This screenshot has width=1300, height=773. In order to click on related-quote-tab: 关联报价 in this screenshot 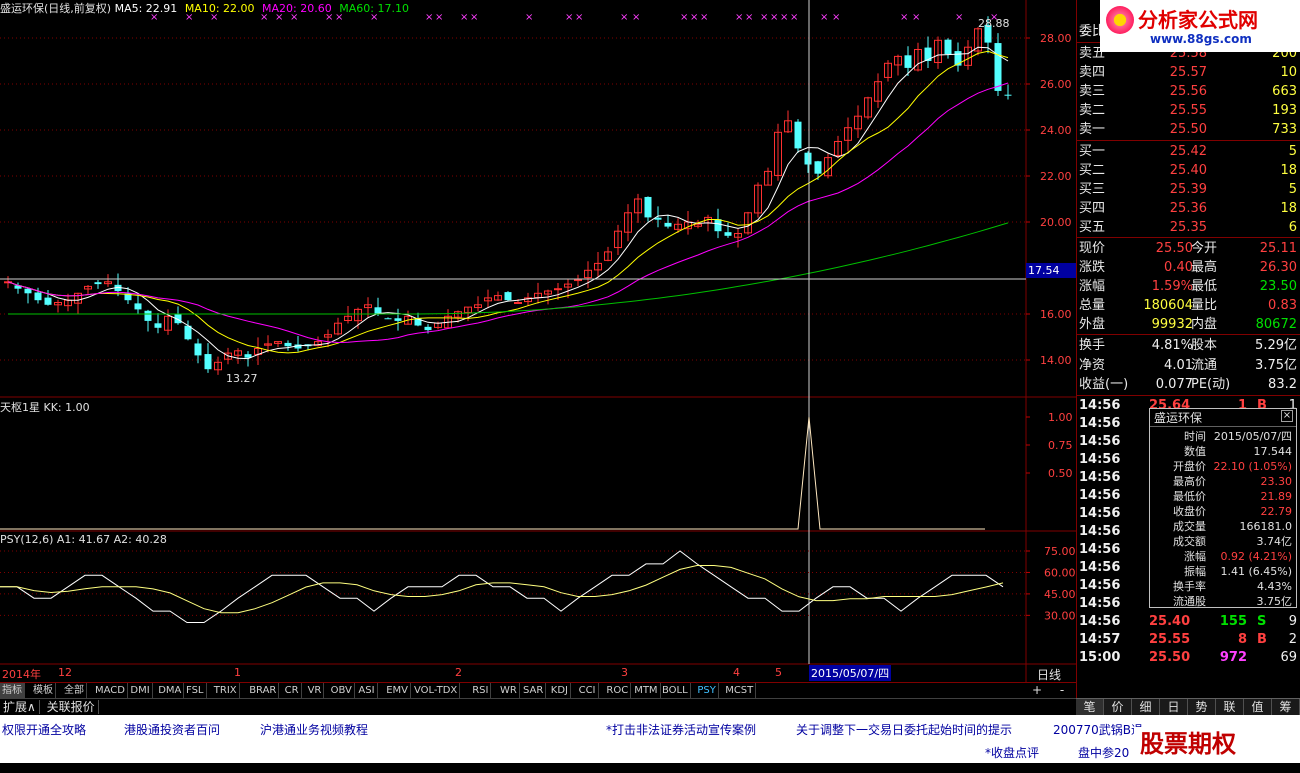, I will do `click(71, 707)`.